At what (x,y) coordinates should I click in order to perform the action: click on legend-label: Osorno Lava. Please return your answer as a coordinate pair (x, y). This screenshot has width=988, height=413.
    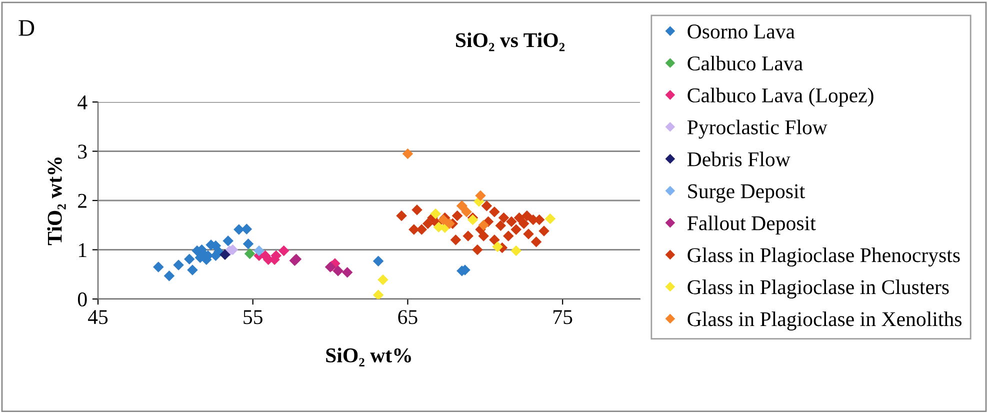
    Looking at the image, I should click on (741, 31).